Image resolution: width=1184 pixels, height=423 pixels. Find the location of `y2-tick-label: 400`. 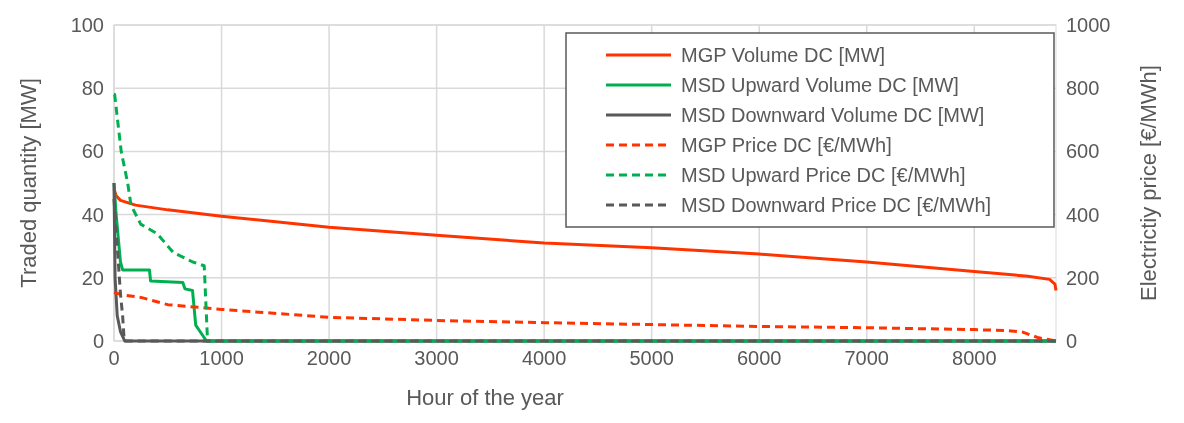

y2-tick-label: 400 is located at coordinates (1083, 214).